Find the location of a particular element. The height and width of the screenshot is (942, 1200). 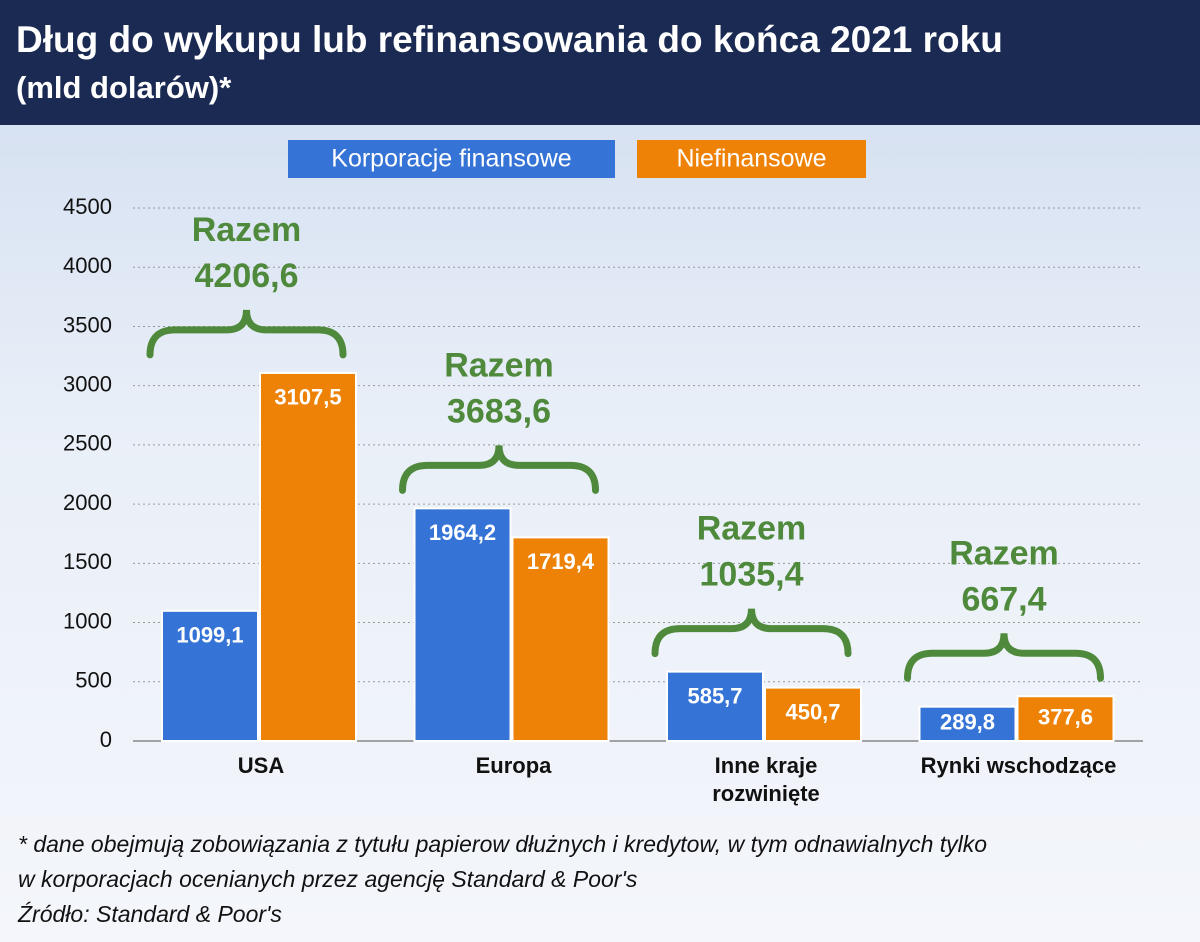

value-label: 1964,2 is located at coordinates (462, 532).